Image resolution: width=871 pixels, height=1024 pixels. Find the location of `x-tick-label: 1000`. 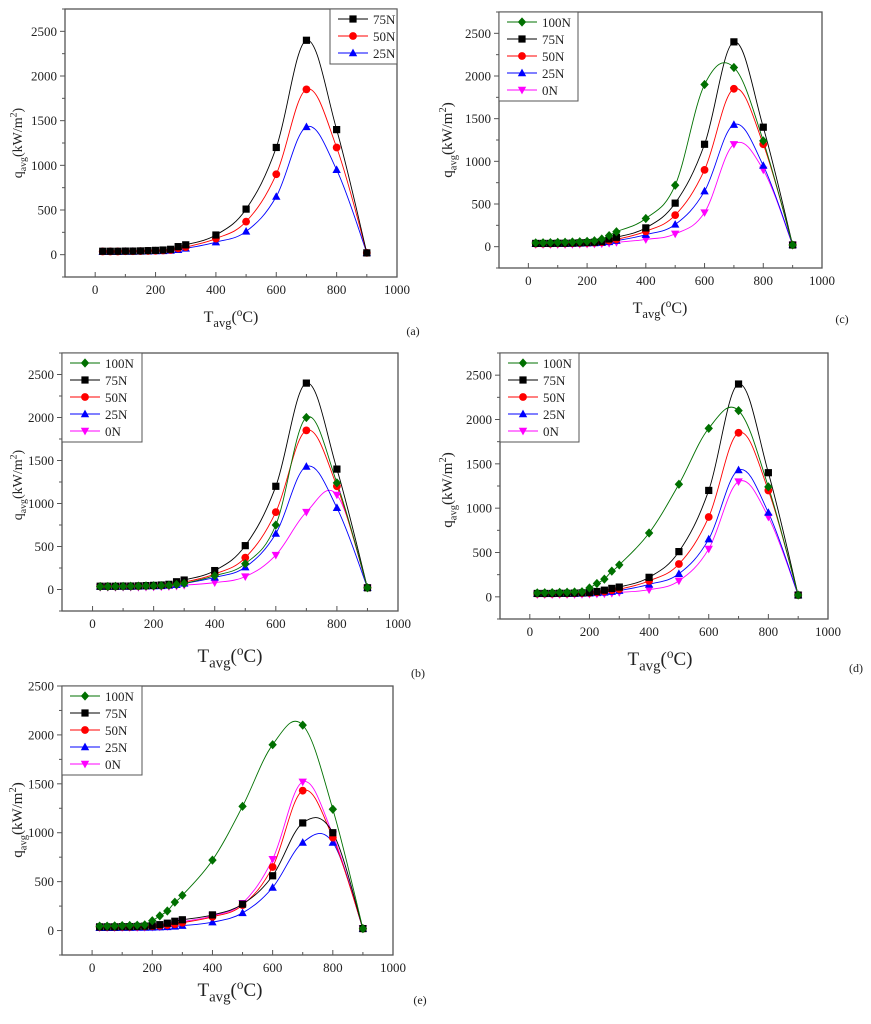

x-tick-label: 1000 is located at coordinates (822, 280).